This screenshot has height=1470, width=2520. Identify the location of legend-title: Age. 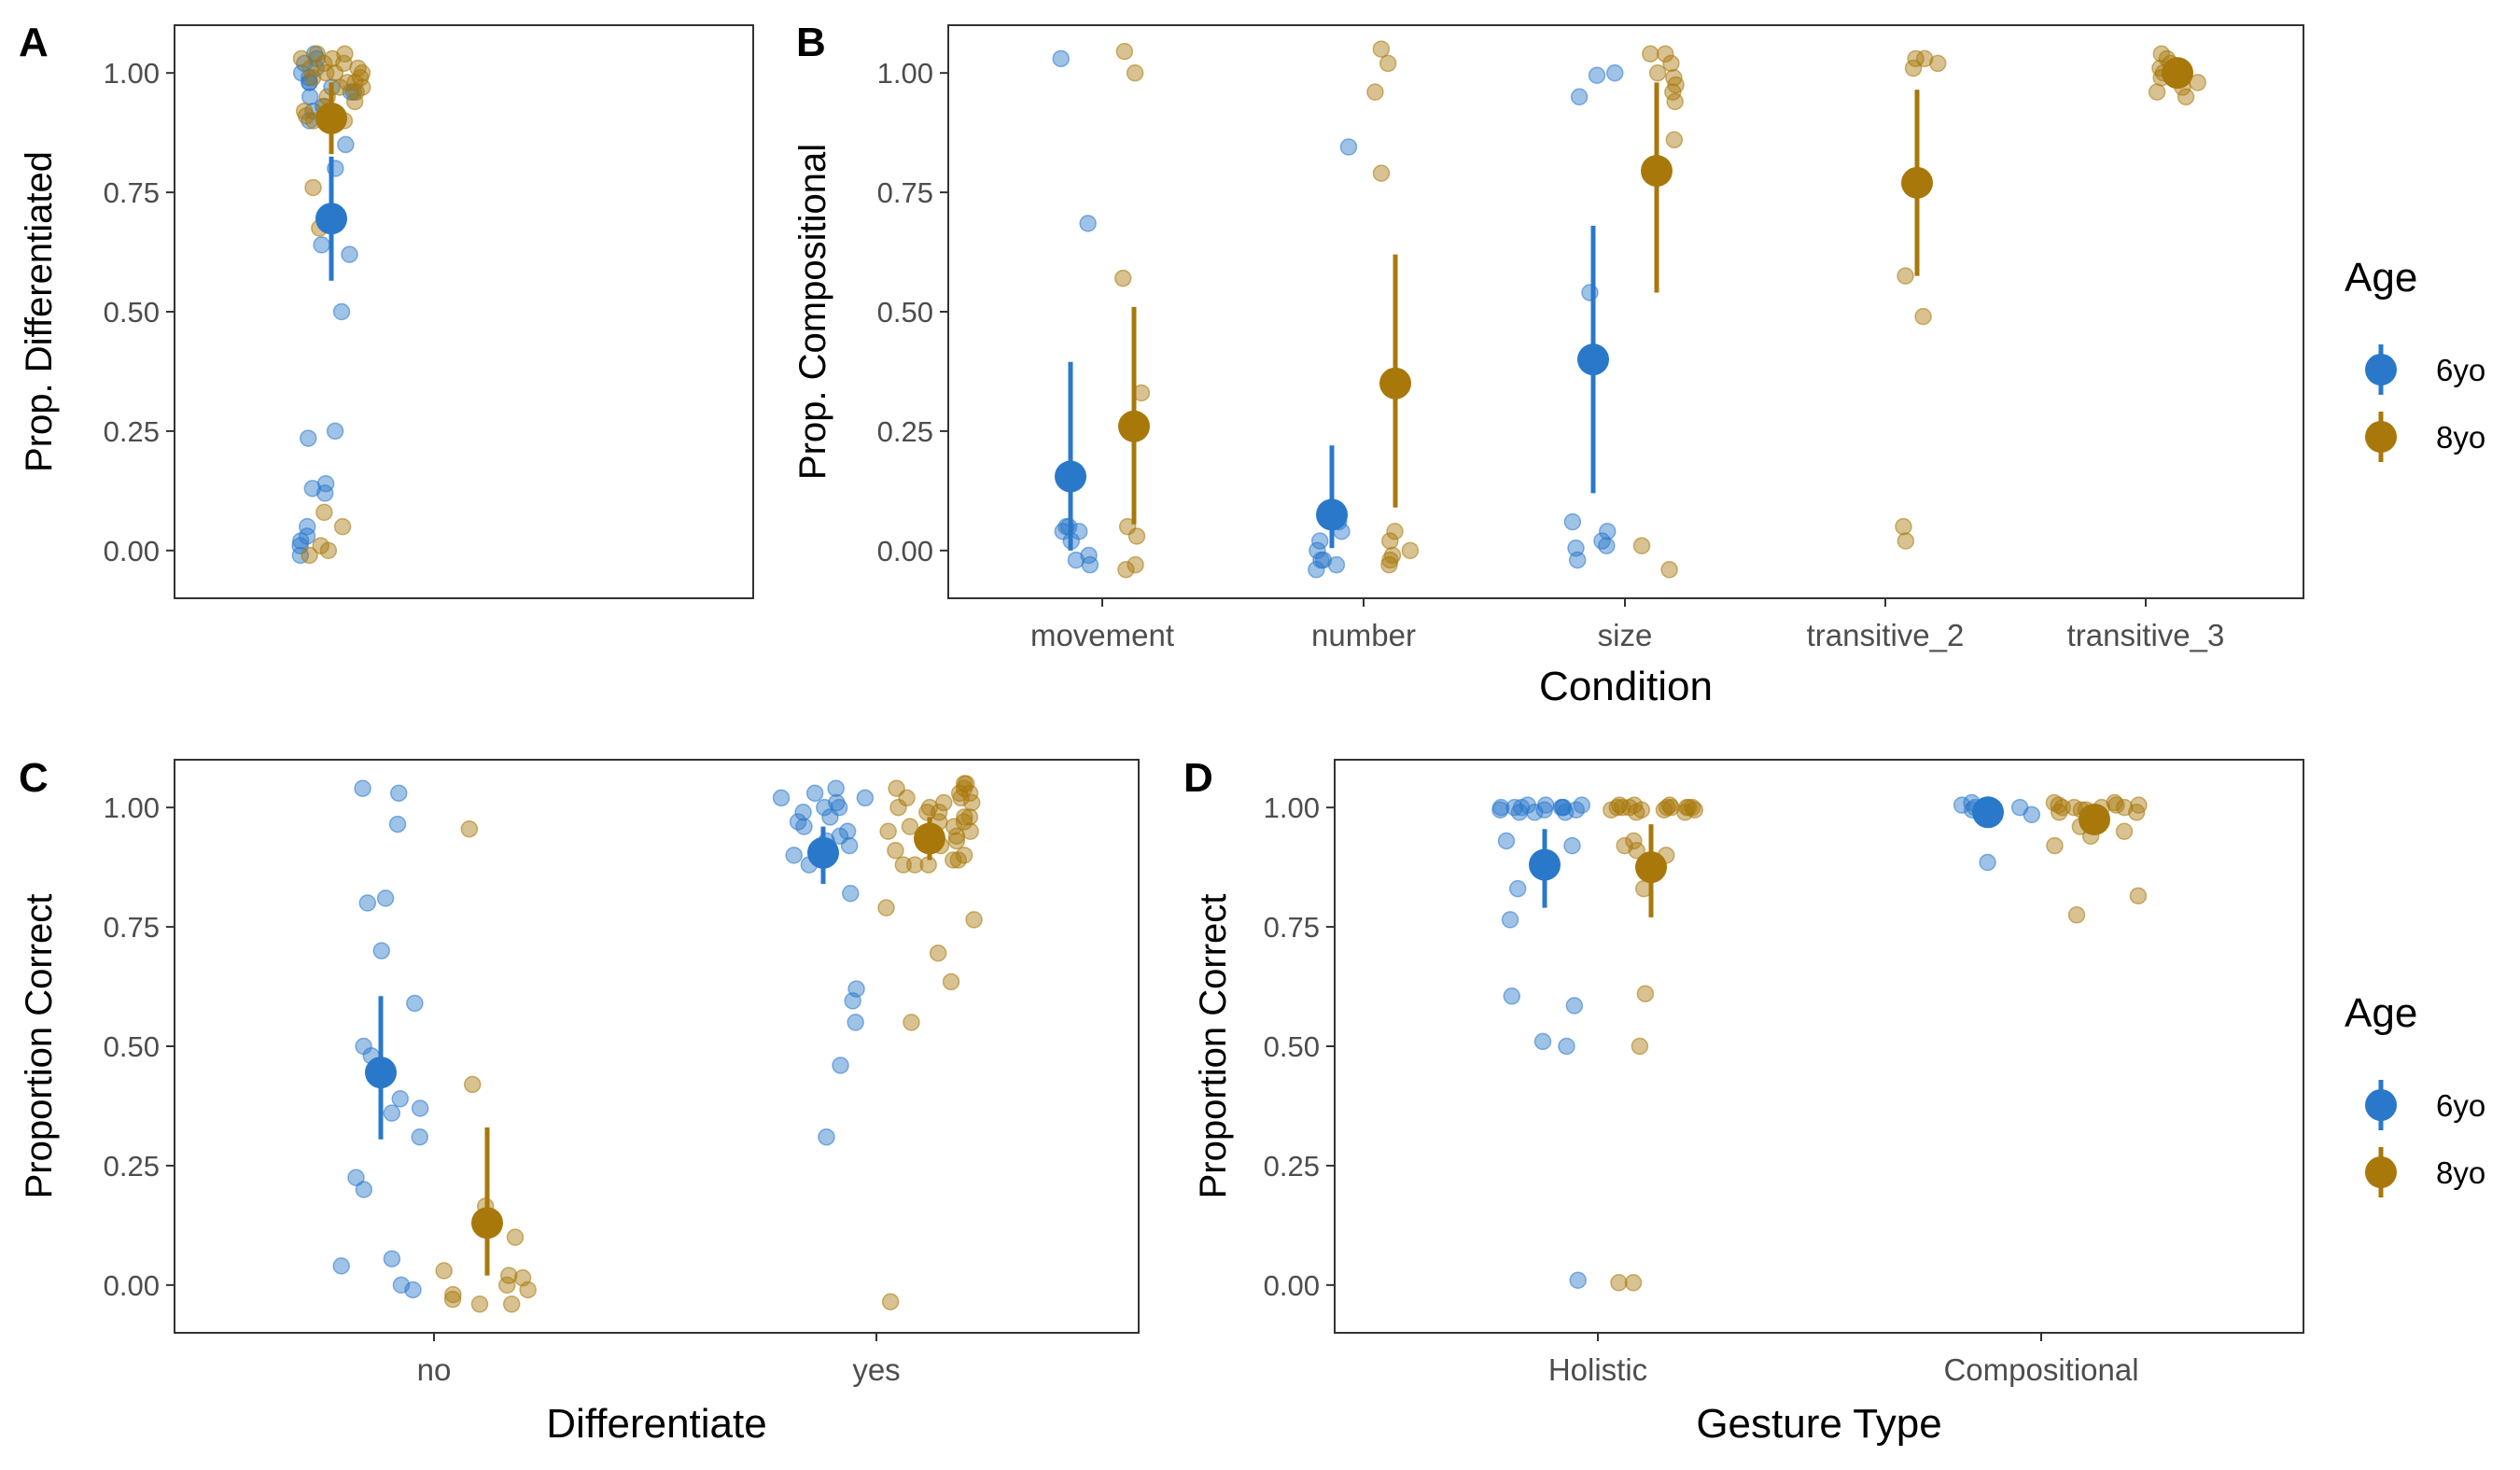
(2381, 1013).